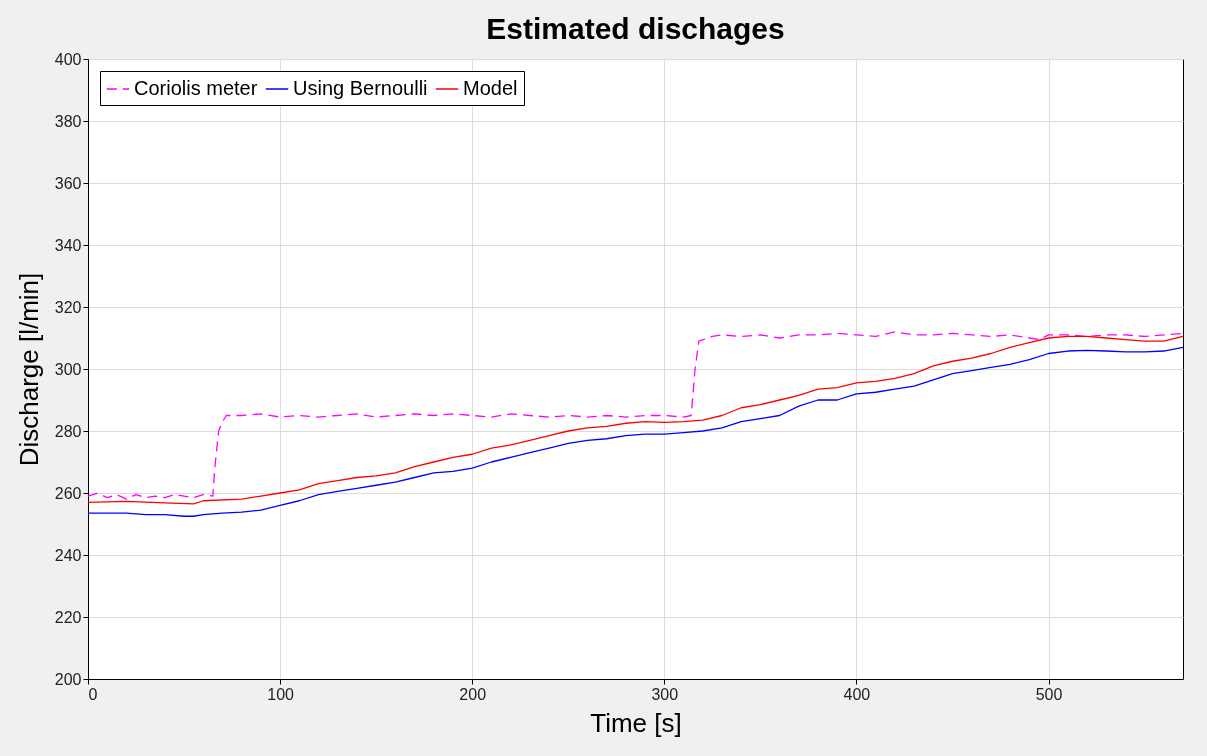 Image resolution: width=1207 pixels, height=756 pixels. I want to click on y-tick-label: 260, so click(68, 493).